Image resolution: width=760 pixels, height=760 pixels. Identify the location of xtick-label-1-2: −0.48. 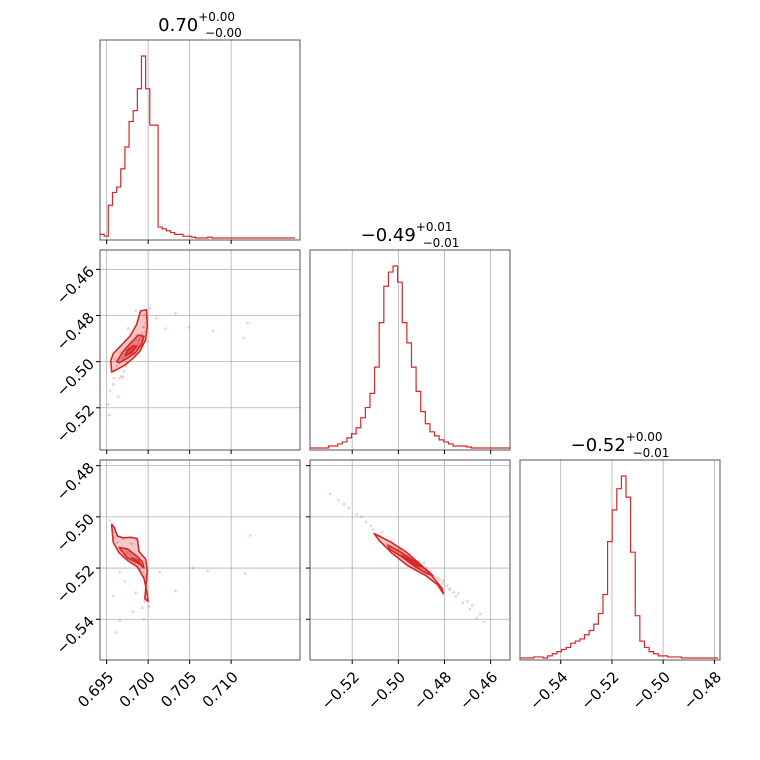
(432, 690).